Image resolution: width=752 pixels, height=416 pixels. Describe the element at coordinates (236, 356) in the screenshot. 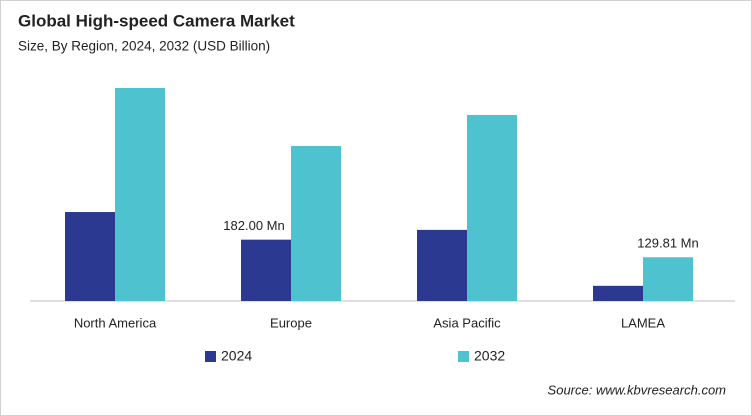

I see `legend-label: 2024` at that location.